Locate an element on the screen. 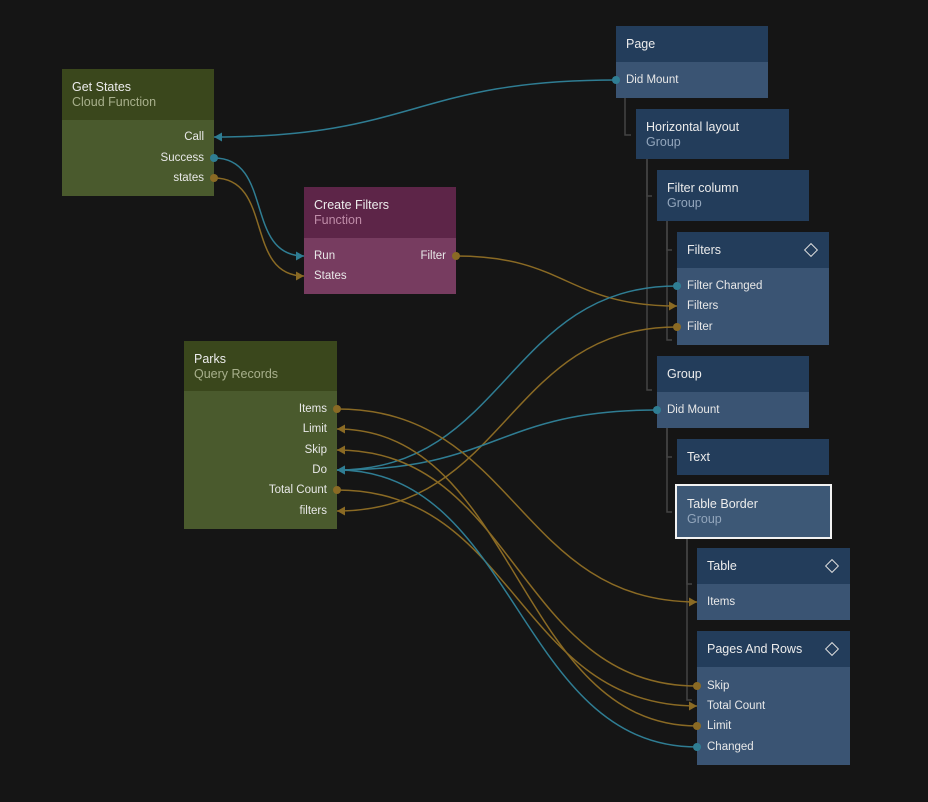 This screenshot has height=802, width=928. port-call: Call is located at coordinates (194, 137).